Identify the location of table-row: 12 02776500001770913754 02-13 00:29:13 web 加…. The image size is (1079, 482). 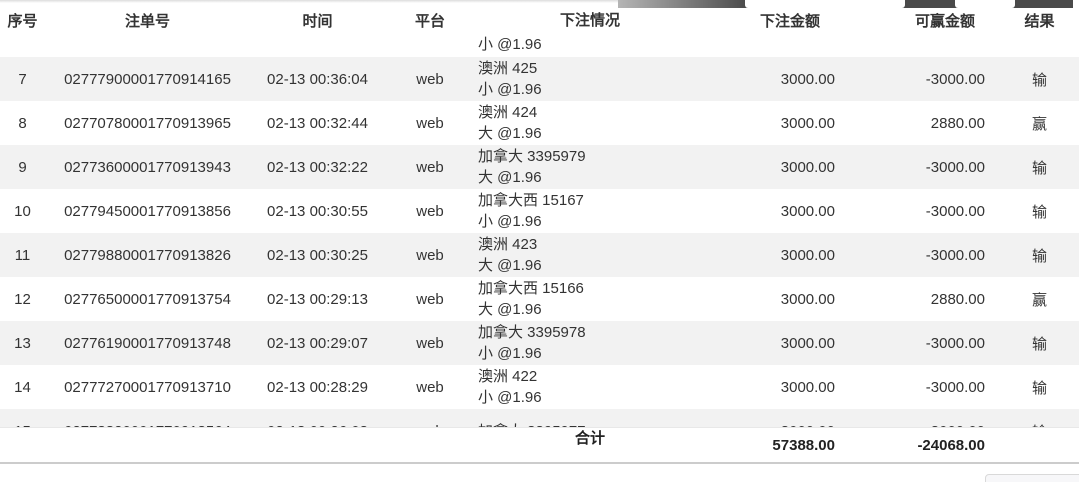
(539, 299).